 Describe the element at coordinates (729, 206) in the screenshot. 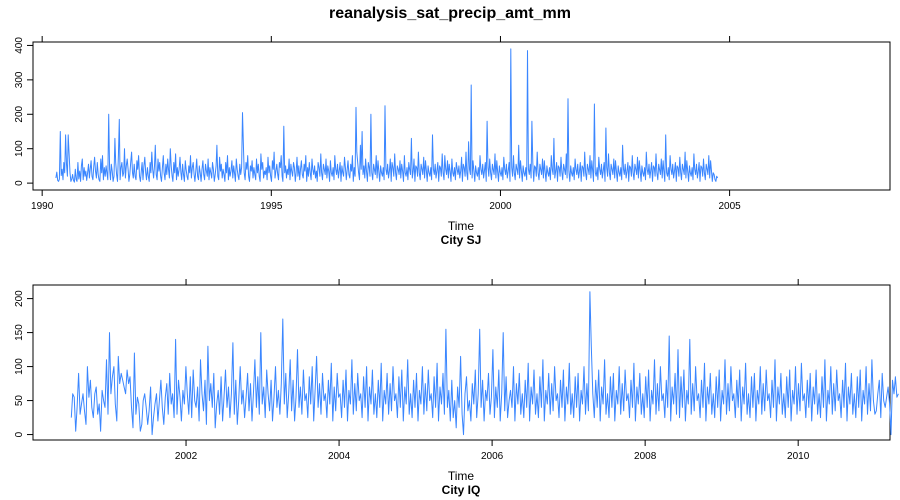

I see `x-tick-label: 2005` at that location.